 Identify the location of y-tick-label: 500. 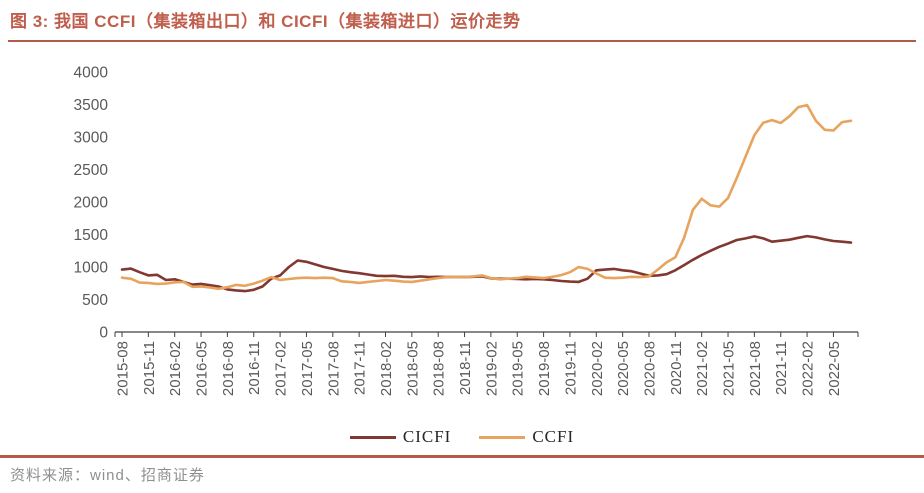
(95, 300).